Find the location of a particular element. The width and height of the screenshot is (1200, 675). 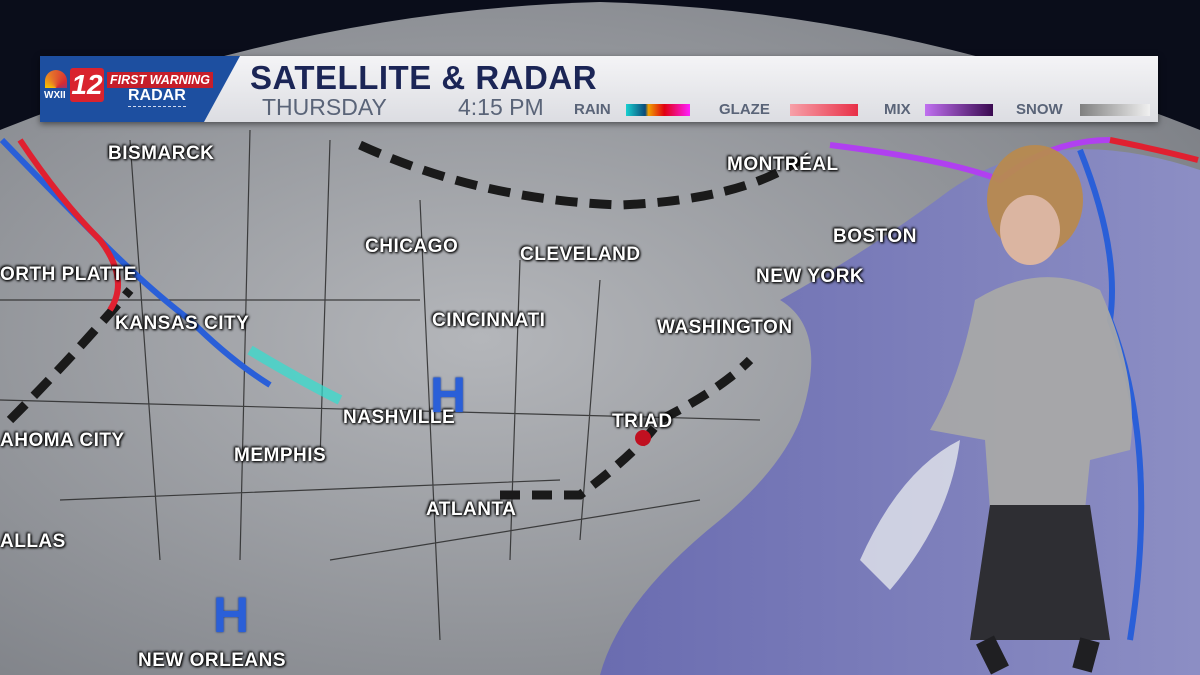

trough-line-north is located at coordinates (580, 175).